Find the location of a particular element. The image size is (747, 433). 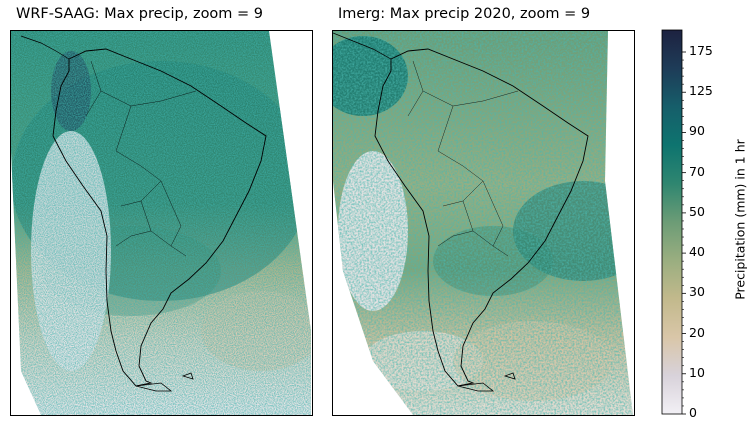

colorbar-tick-label: 40 is located at coordinates (697, 252).